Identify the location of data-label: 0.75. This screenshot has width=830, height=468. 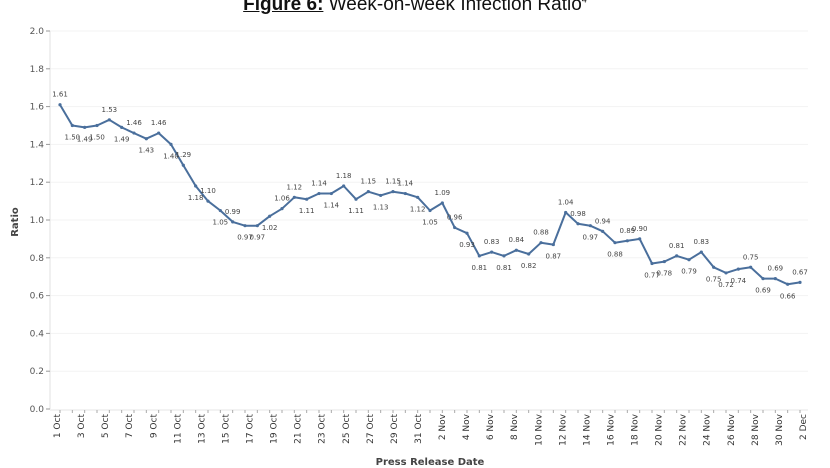
(714, 279).